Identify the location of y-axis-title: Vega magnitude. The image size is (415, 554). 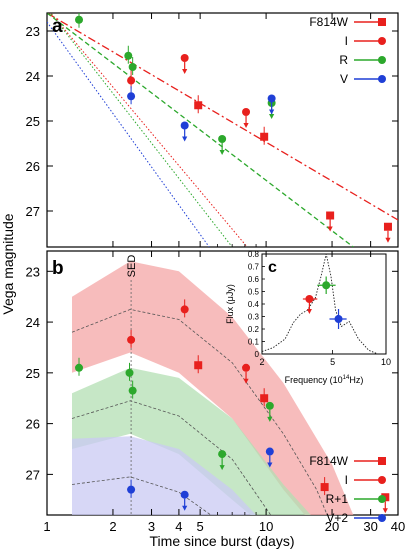
(8, 263).